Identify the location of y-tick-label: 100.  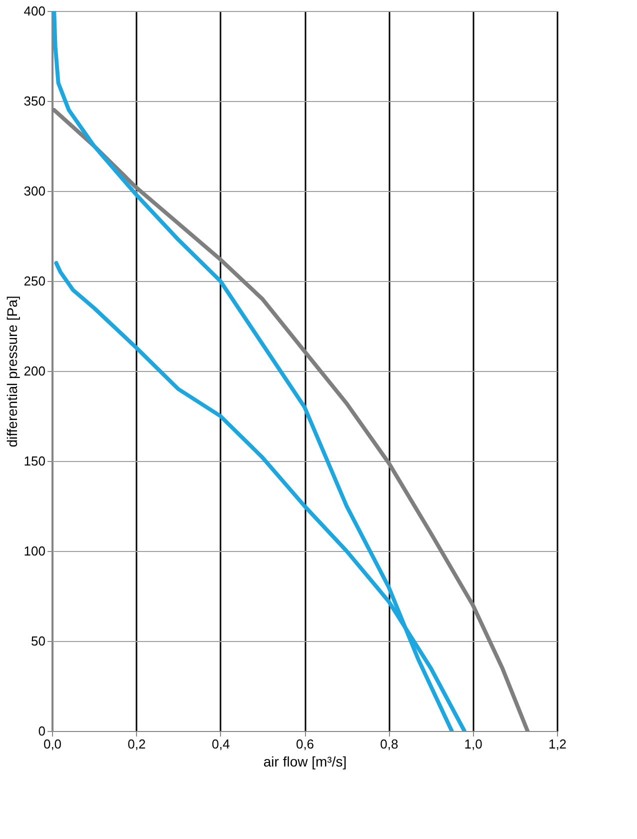
(35, 551).